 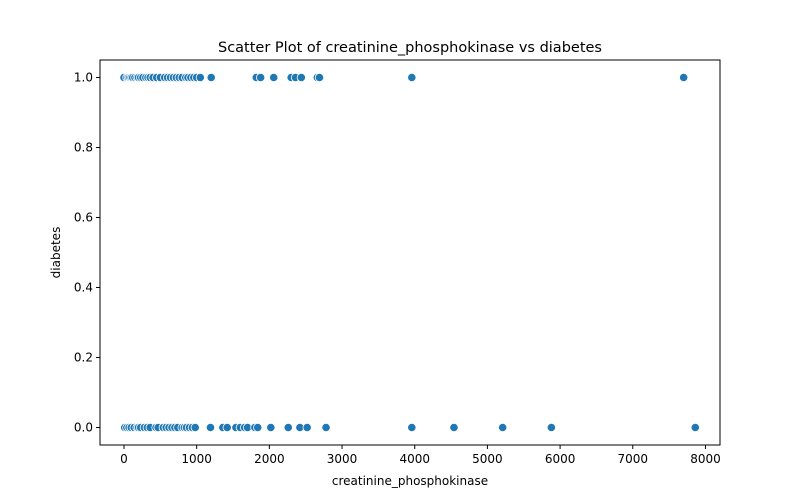 What do you see at coordinates (410, 481) in the screenshot?
I see `x-axis-label: creatinine_phosphokinase` at bounding box center [410, 481].